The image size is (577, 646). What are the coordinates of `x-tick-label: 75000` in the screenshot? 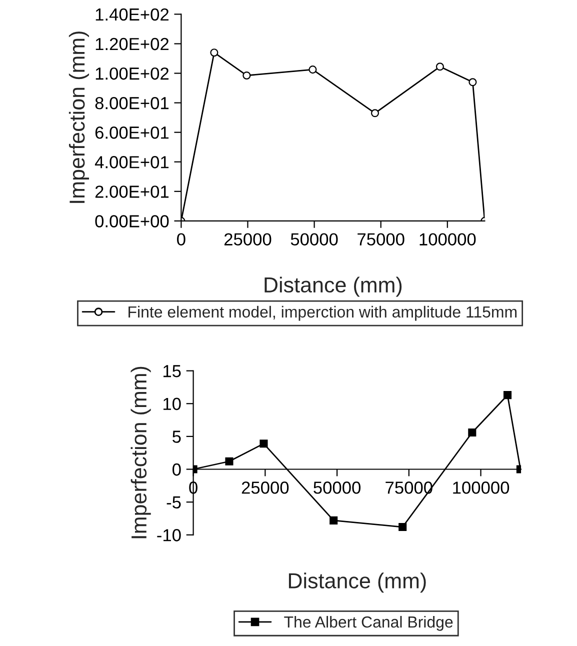 It's located at (381, 239).